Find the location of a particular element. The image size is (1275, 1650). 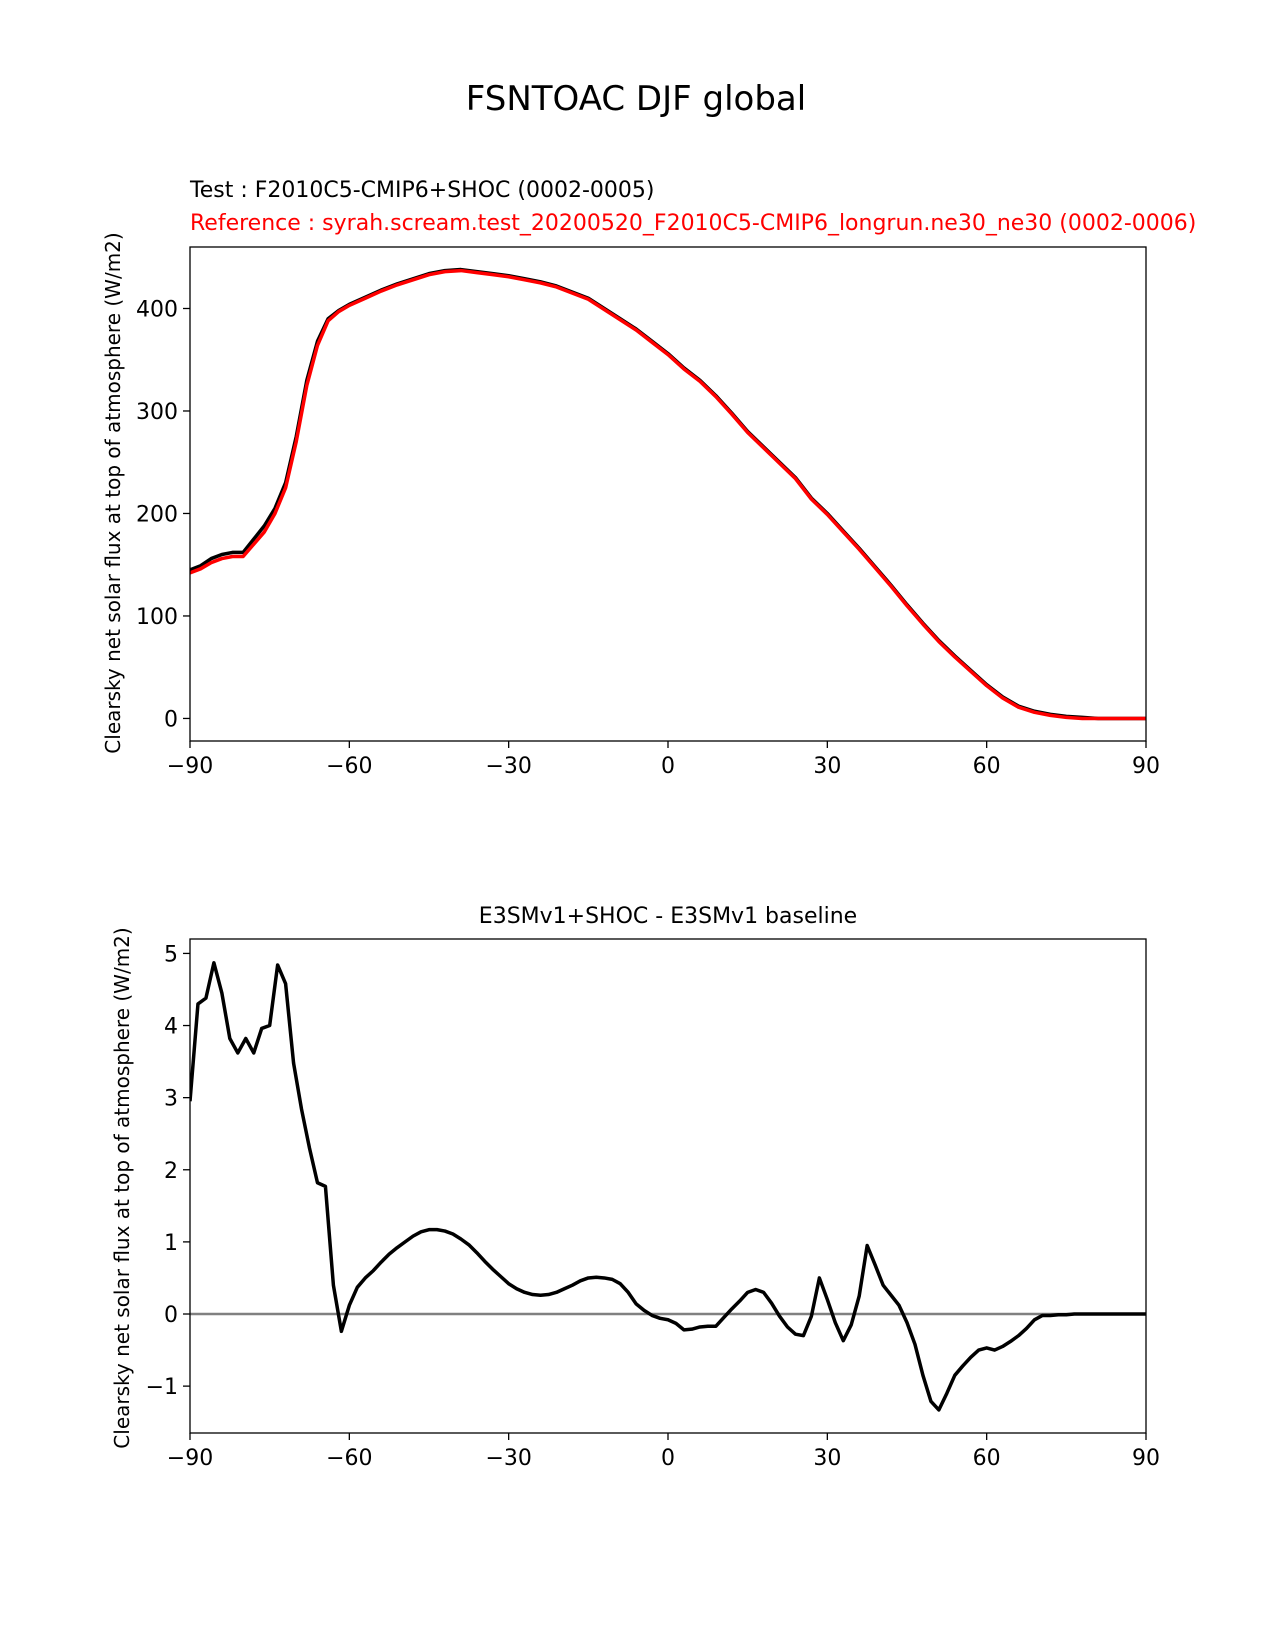

test-title: Test : F2010C5-CMIP6+SHOC (0002-0005) is located at coordinates (421, 190).